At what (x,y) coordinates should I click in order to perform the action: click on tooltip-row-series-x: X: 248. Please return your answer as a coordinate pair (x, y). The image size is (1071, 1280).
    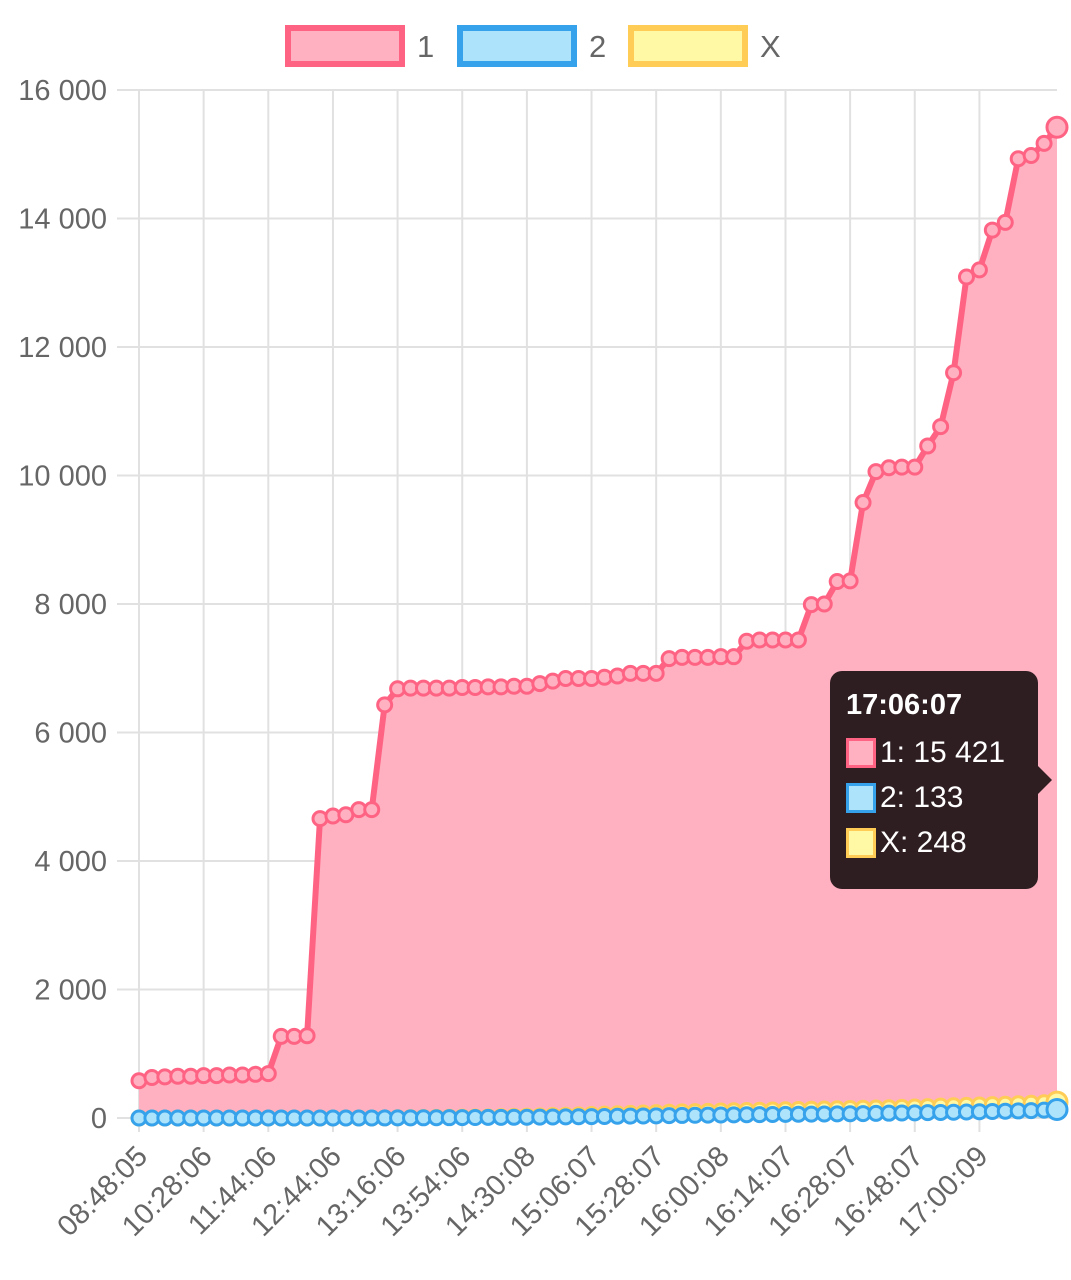
    Looking at the image, I should click on (934, 842).